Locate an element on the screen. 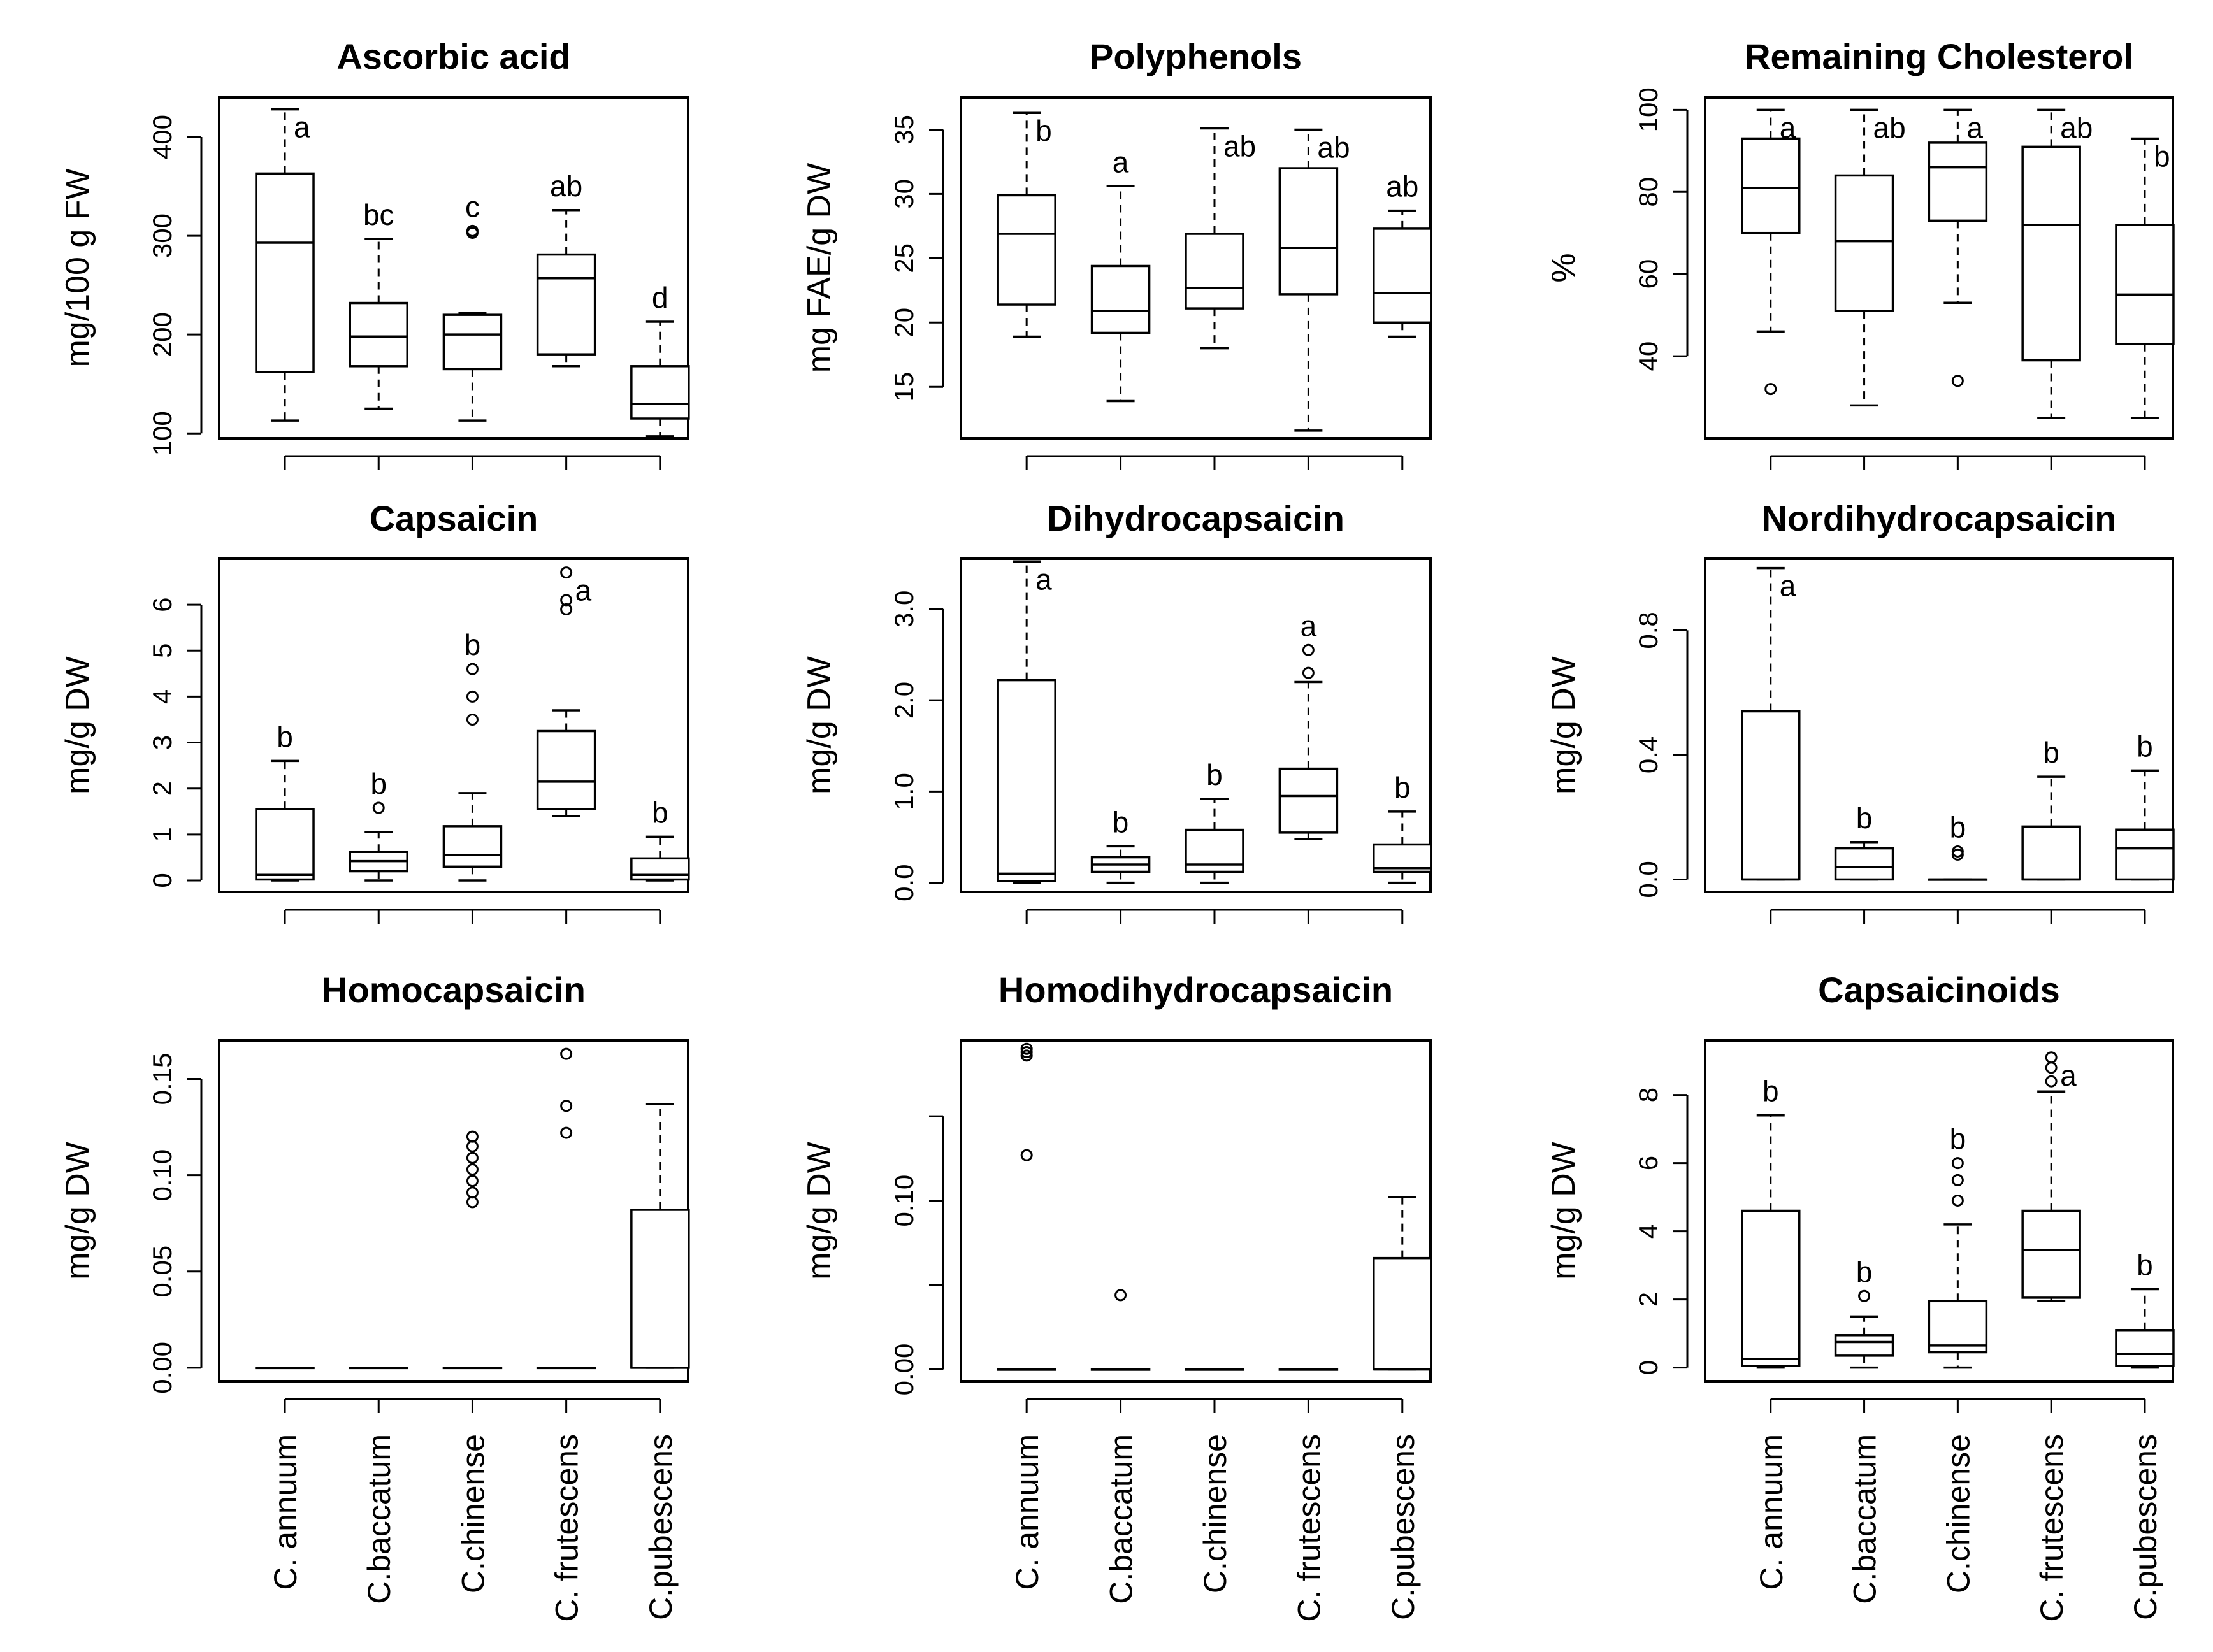 This screenshot has height=1652, width=2213. box-4: C. frutescens is located at coordinates (1308, 1495).